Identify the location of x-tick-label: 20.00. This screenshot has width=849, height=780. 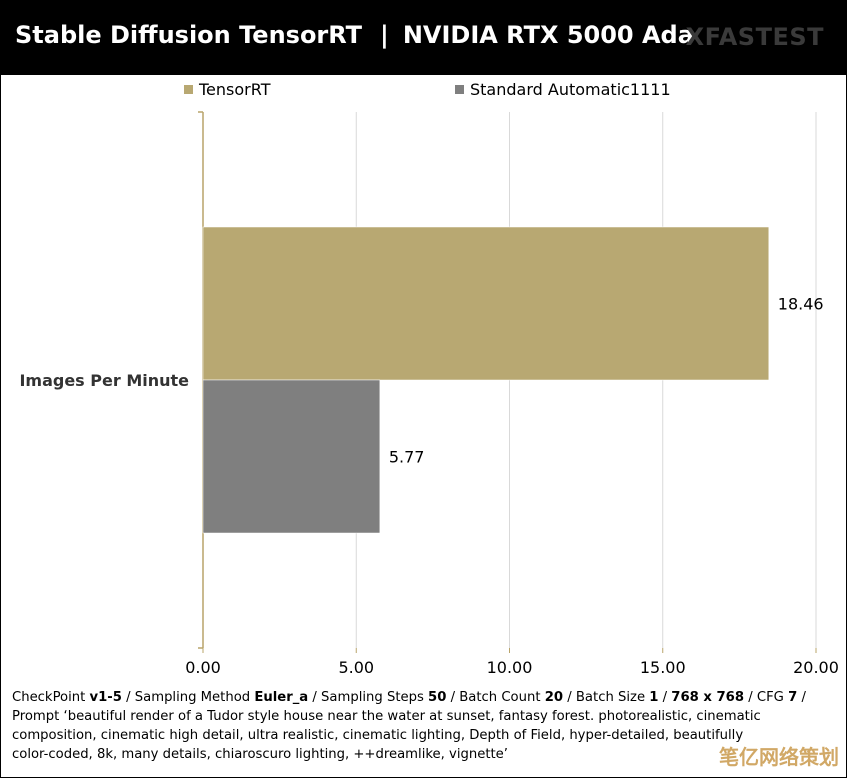
(816, 667).